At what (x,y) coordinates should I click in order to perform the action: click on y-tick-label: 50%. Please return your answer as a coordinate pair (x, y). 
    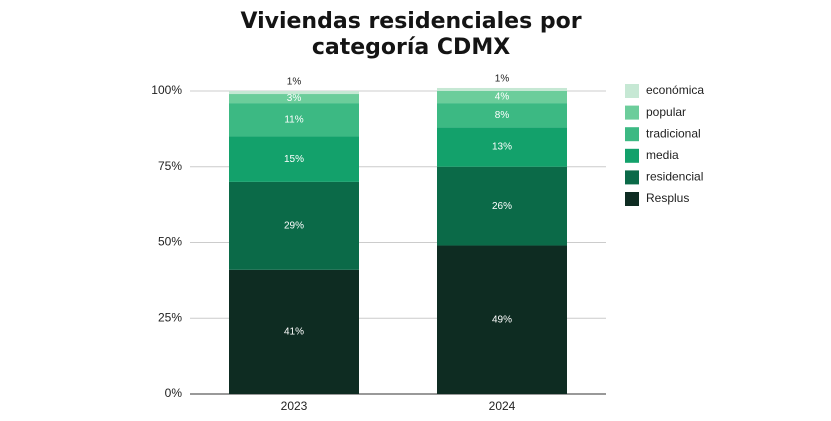
    Looking at the image, I should click on (170, 242).